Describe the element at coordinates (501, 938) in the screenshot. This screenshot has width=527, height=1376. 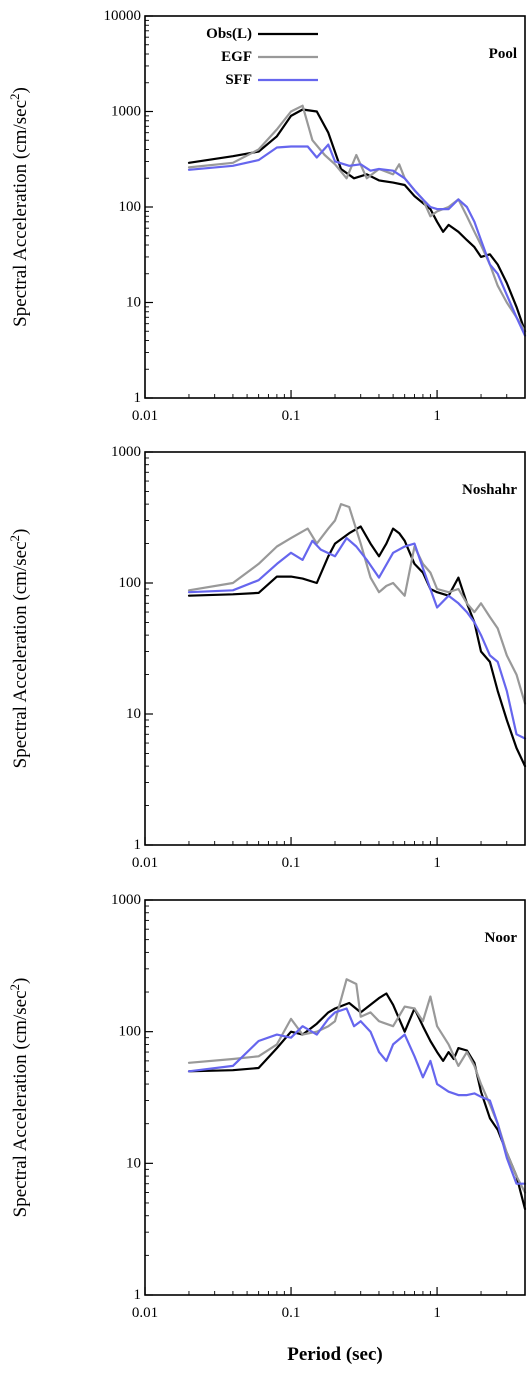
I see `site-label: Noor` at that location.